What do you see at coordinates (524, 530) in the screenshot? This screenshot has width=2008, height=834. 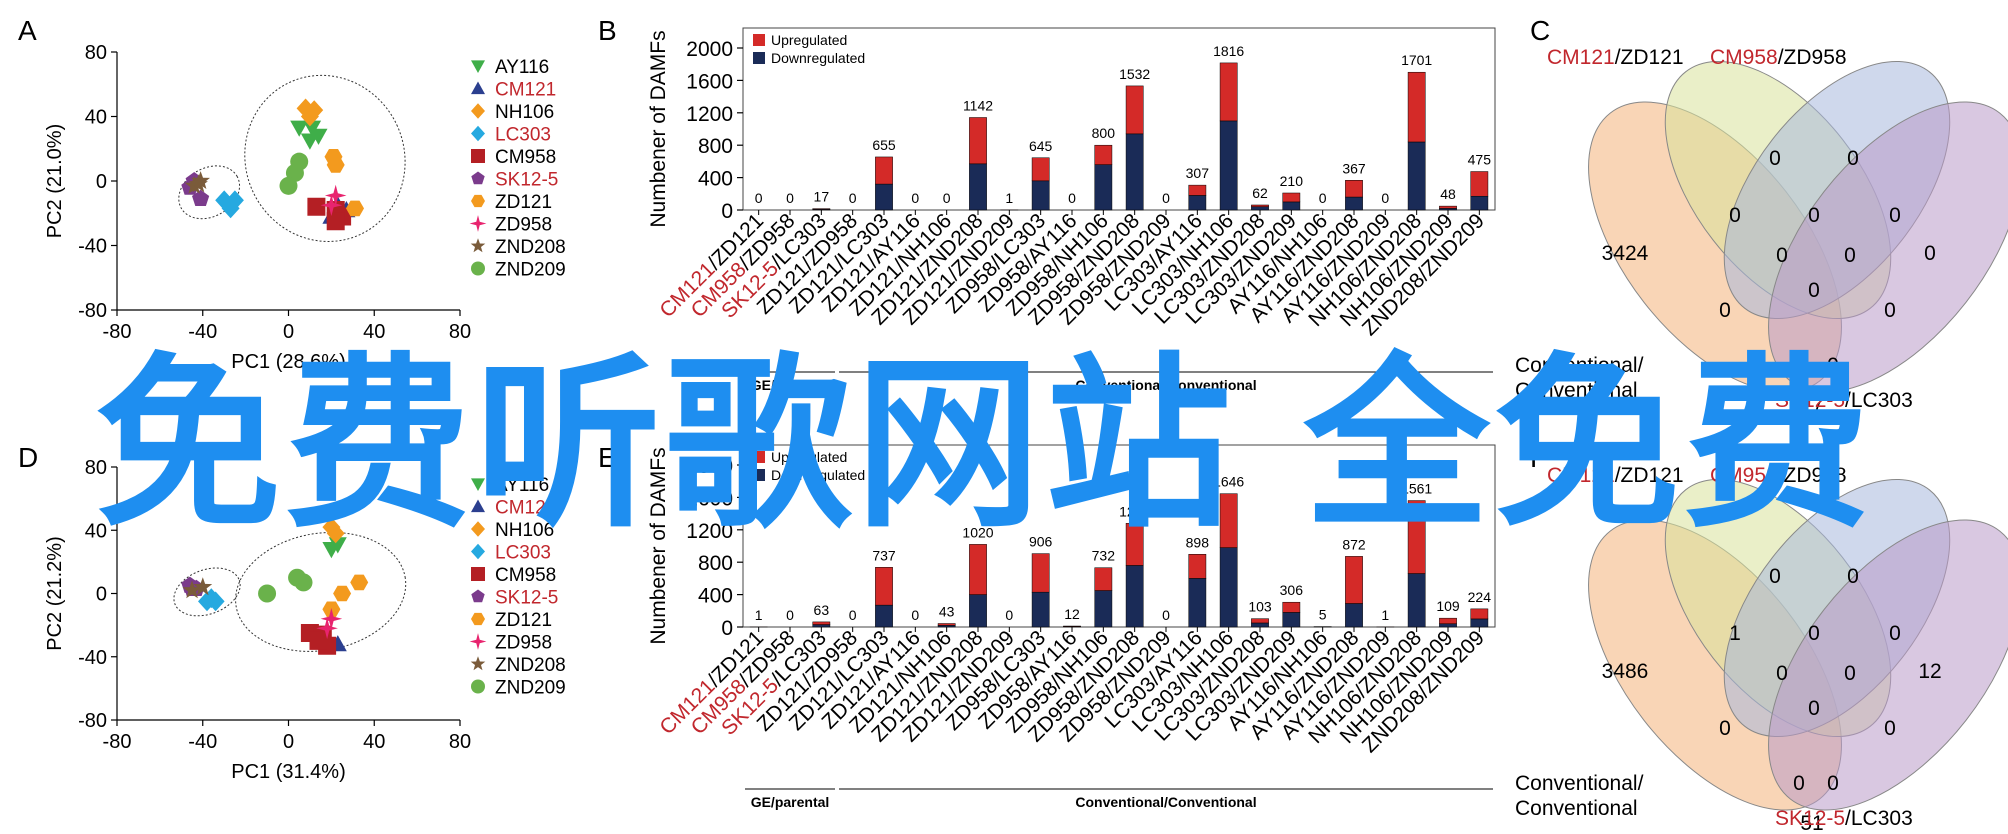 I see `legend-label: NH106` at bounding box center [524, 530].